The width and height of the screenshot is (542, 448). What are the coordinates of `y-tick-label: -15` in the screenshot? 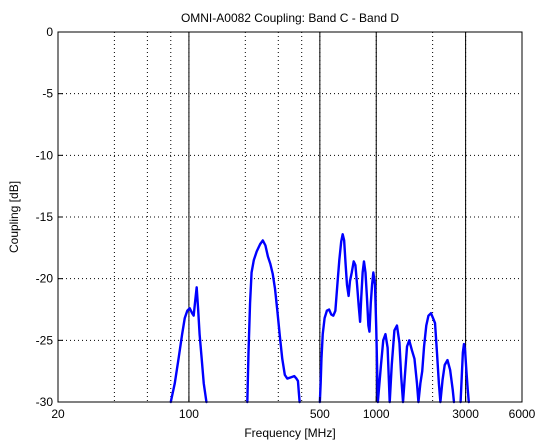 It's located at (45, 217).